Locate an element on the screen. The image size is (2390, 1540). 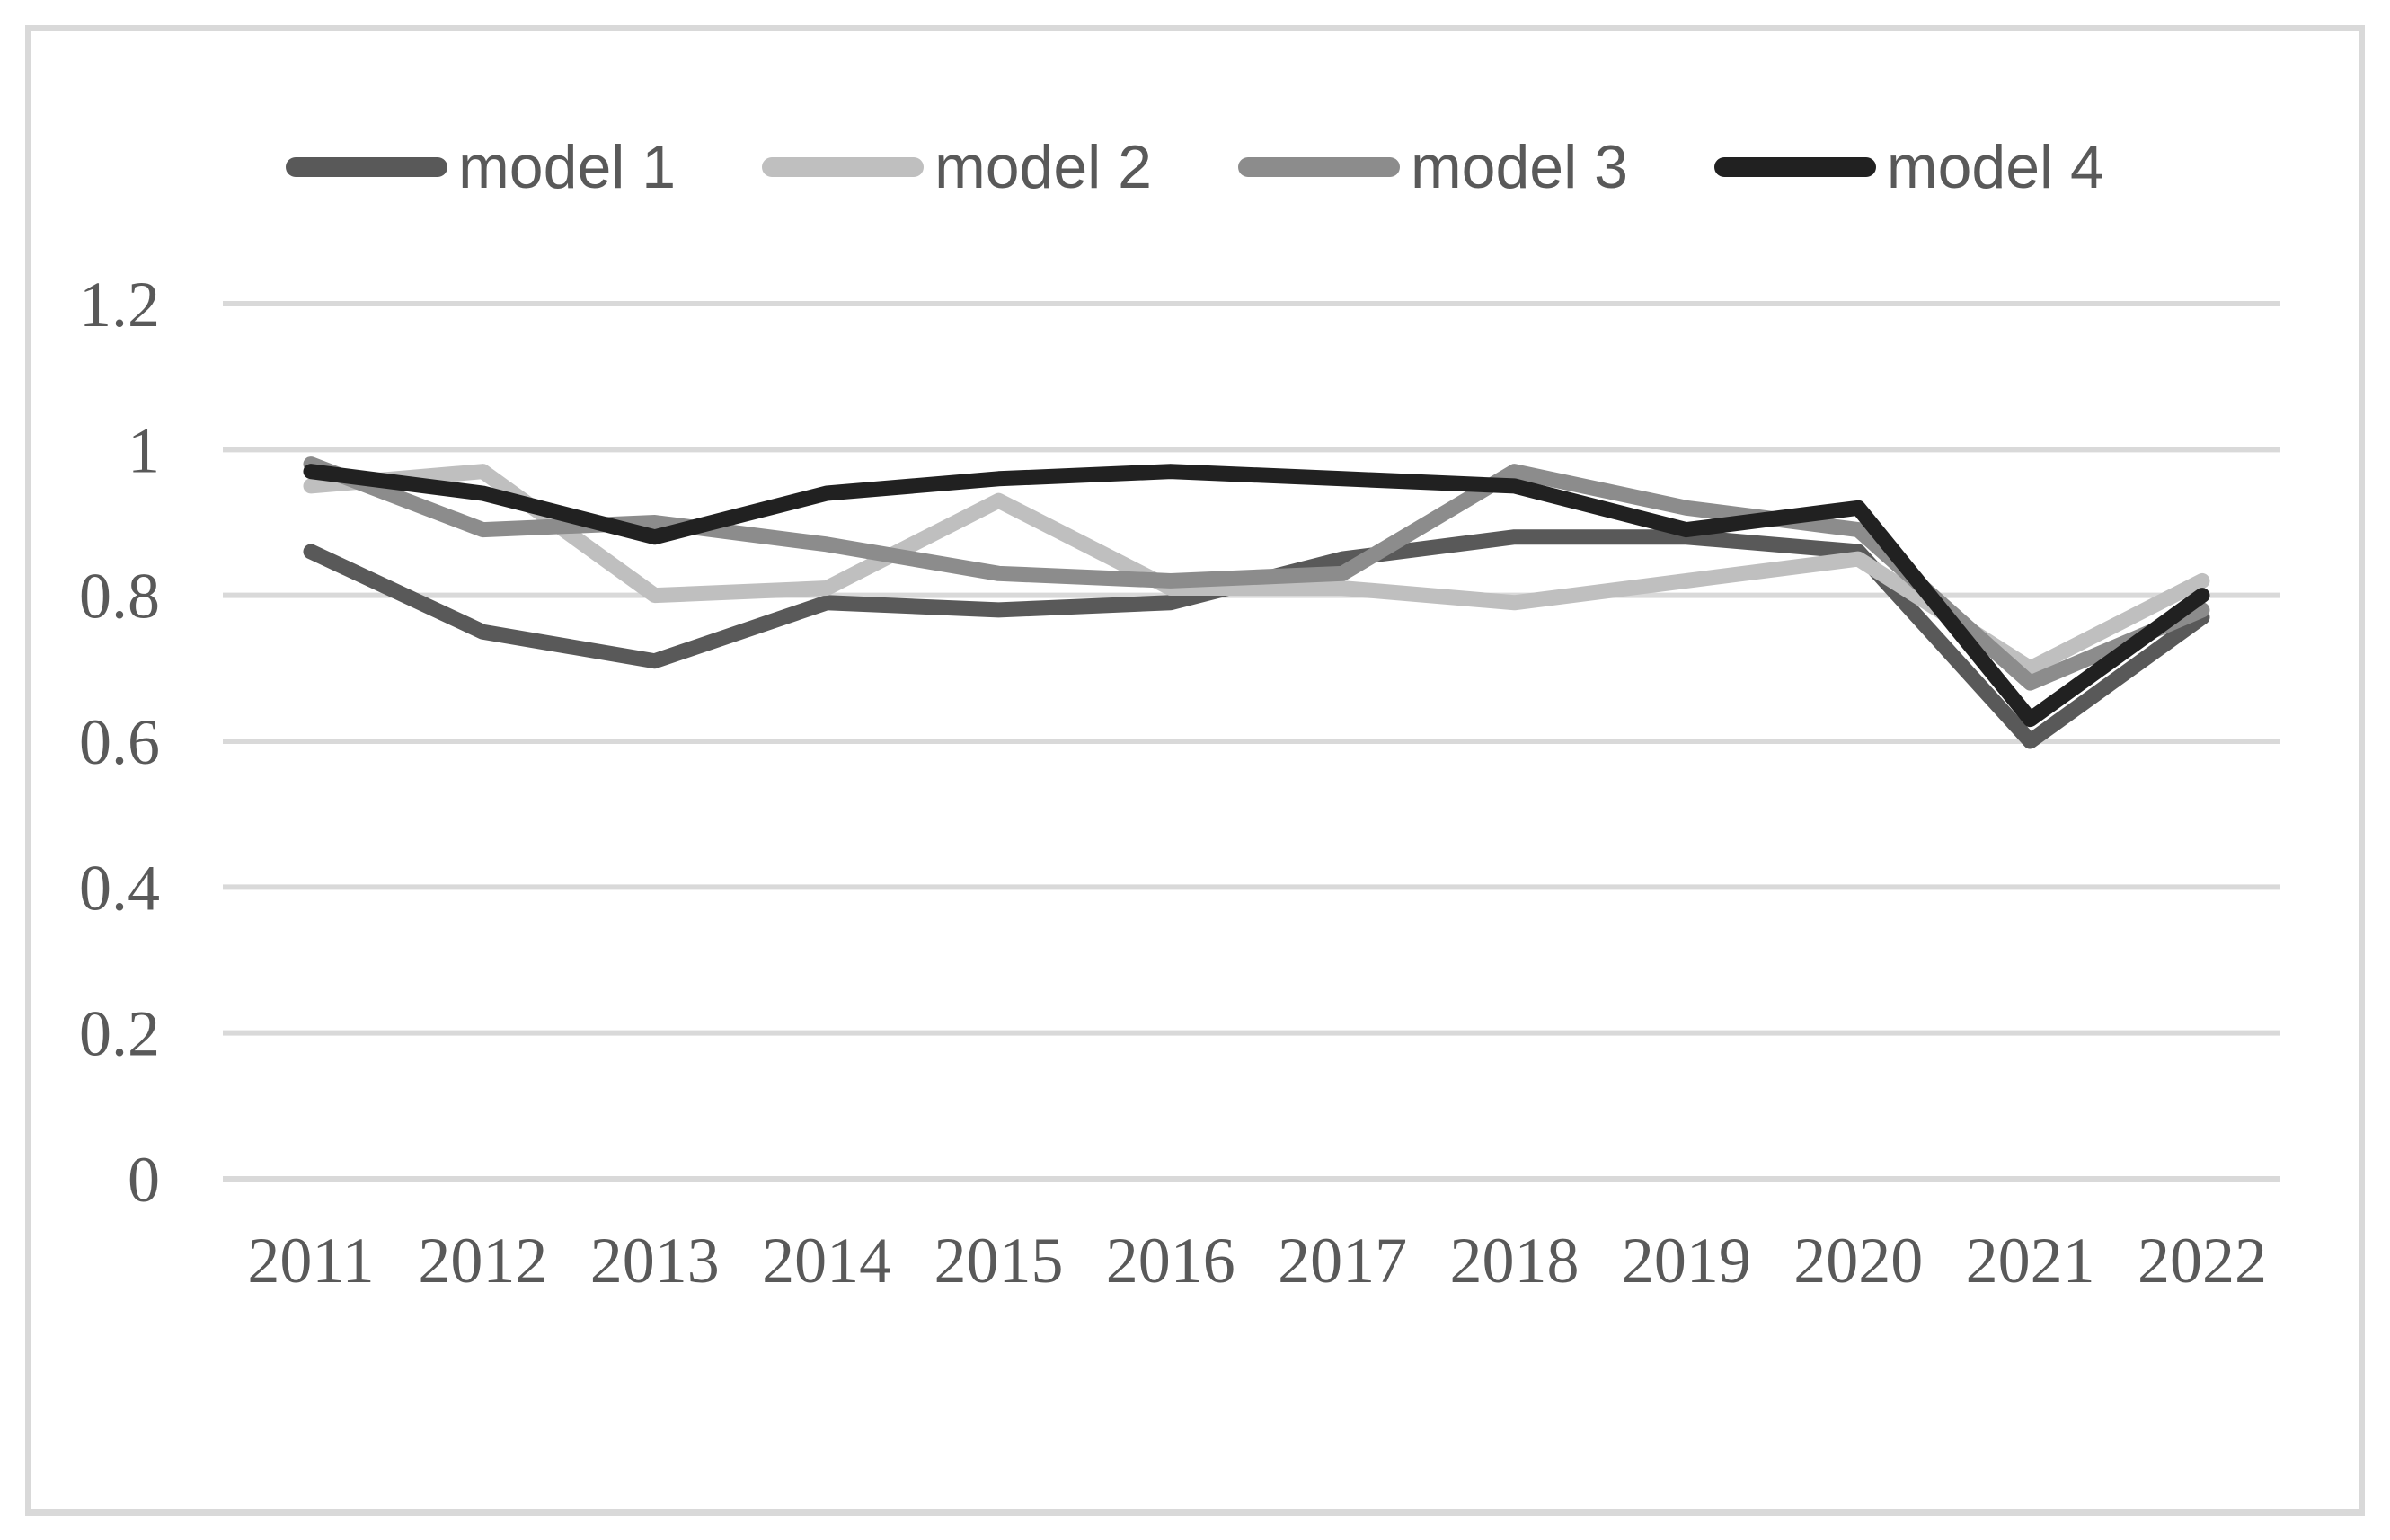
x-tick-label: 2022 is located at coordinates (2202, 1261).